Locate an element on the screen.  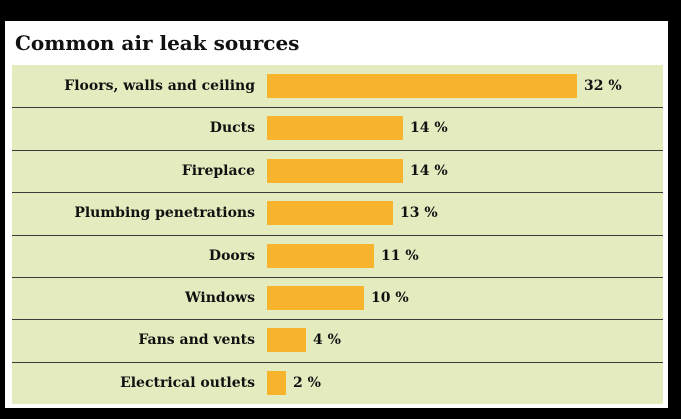
category-label: Floors, walls and ceiling is located at coordinates (159, 86).